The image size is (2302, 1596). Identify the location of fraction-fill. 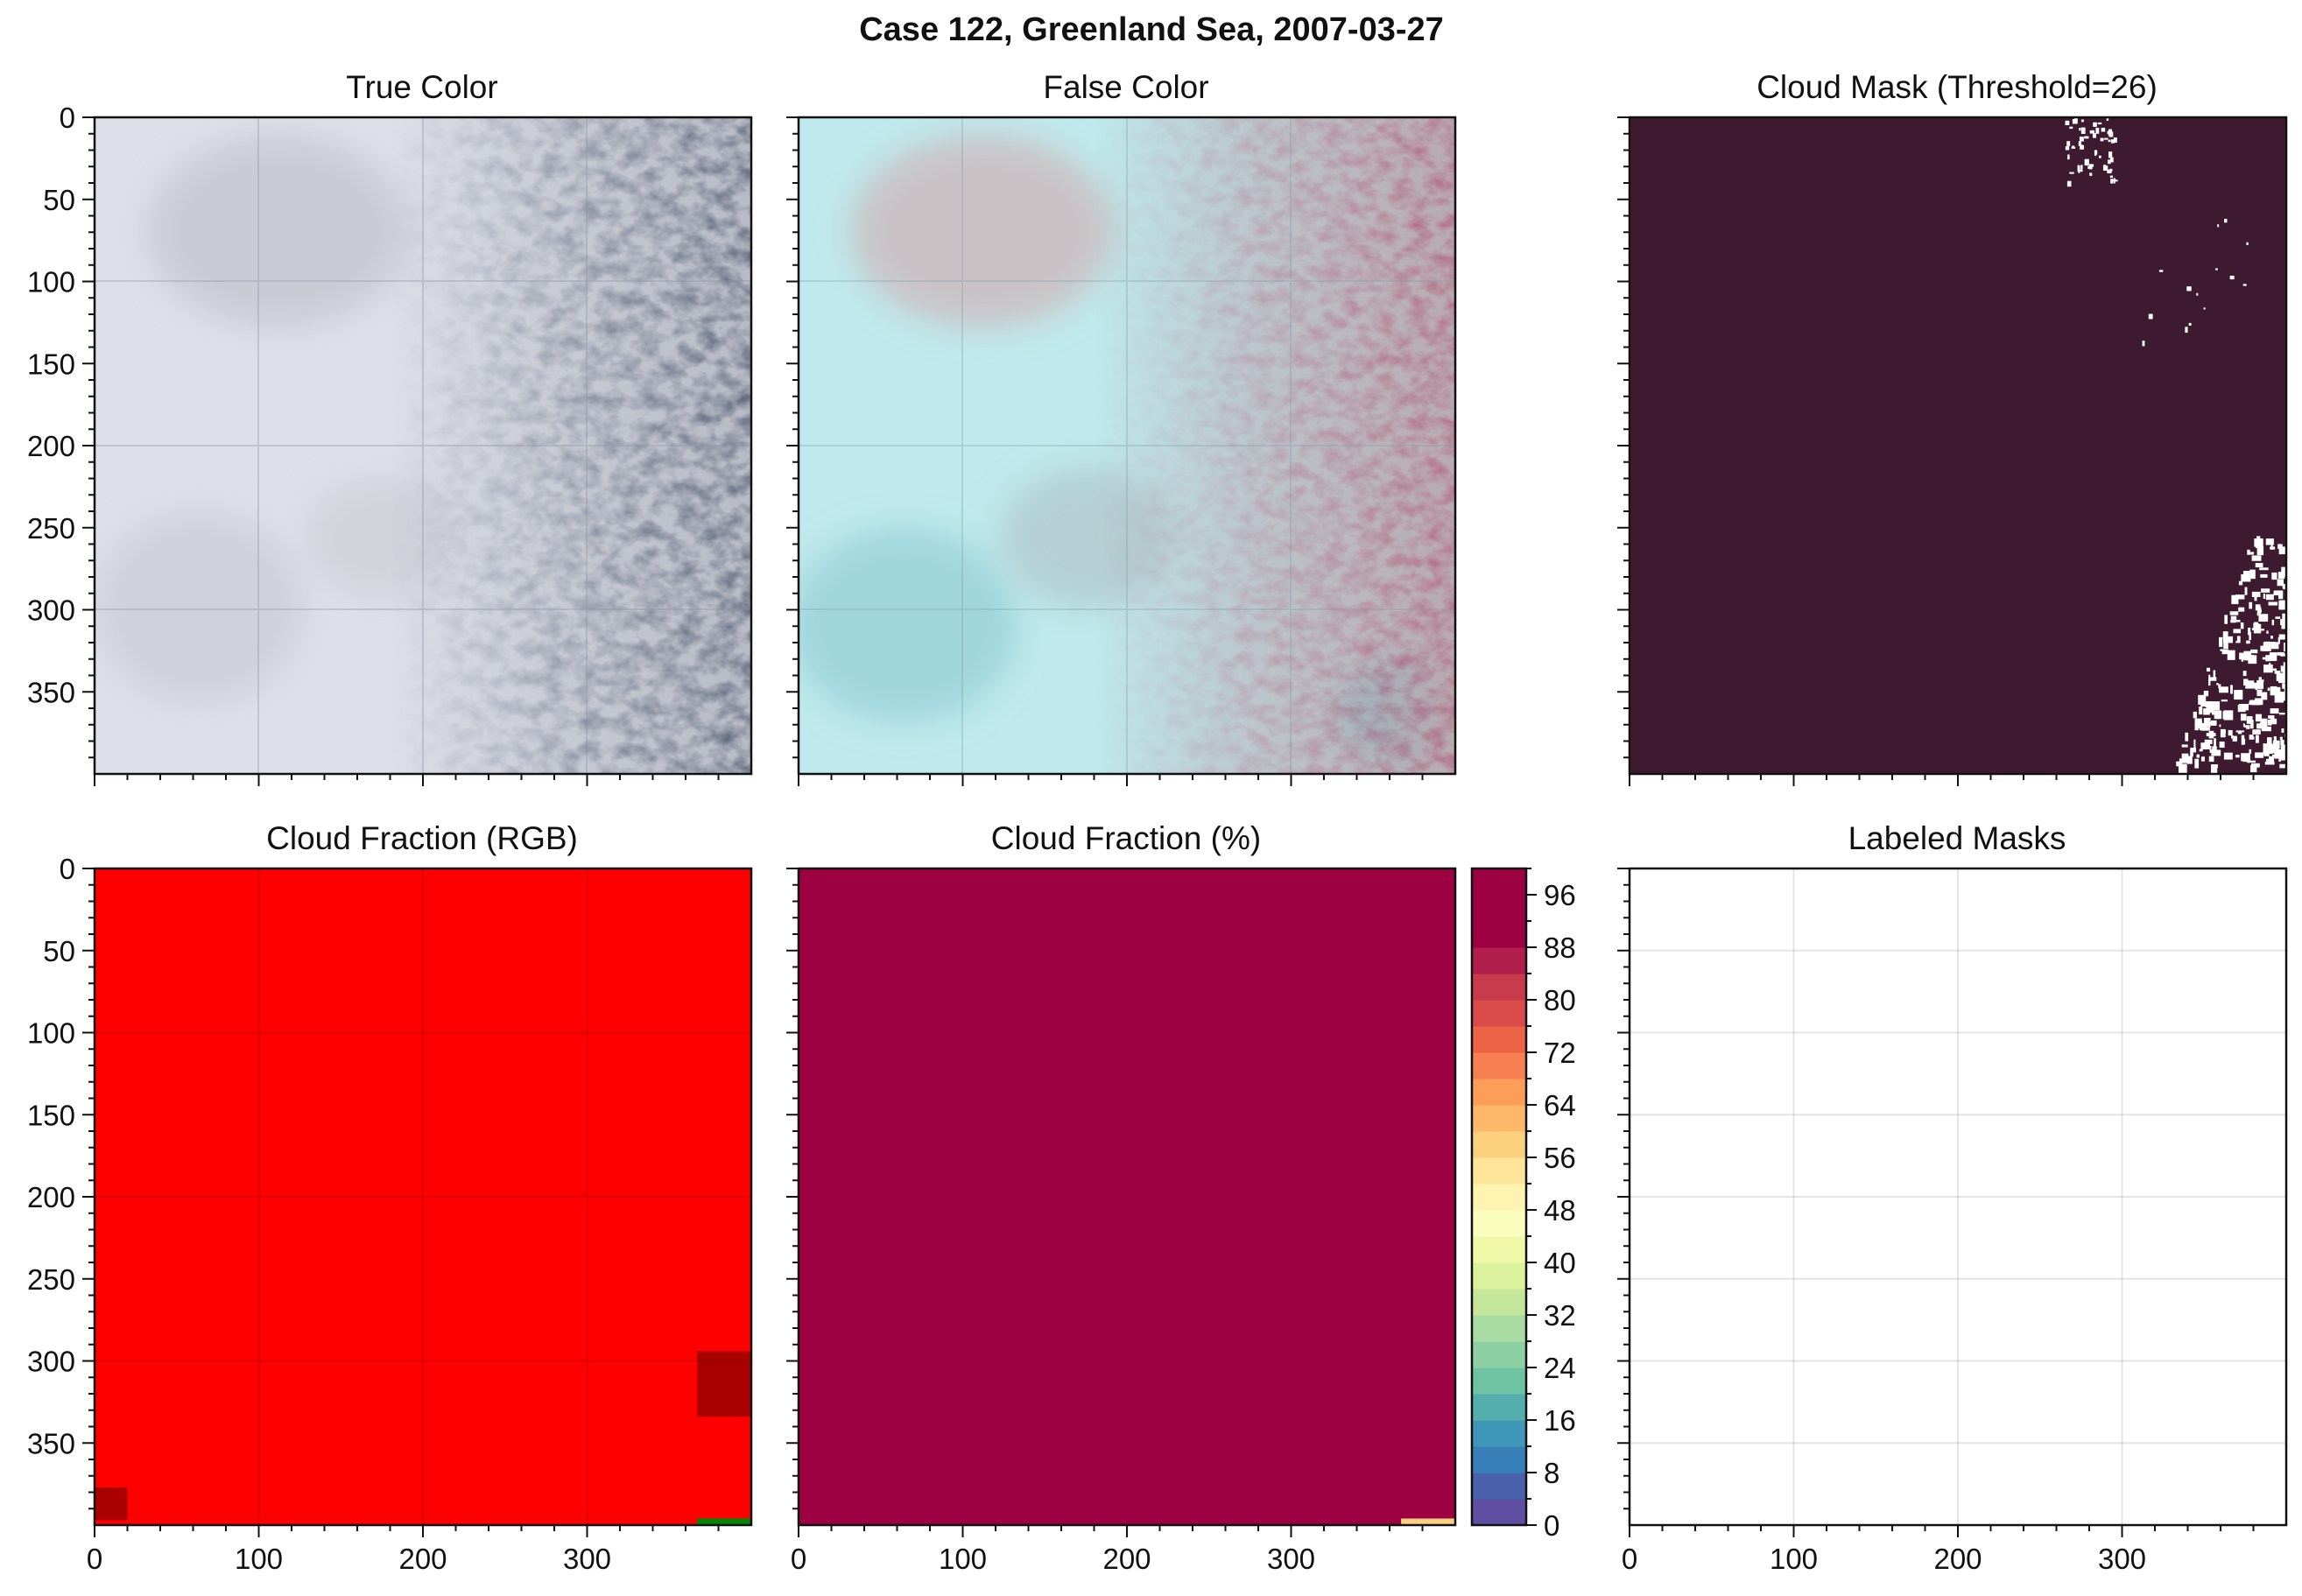
(423, 1196).